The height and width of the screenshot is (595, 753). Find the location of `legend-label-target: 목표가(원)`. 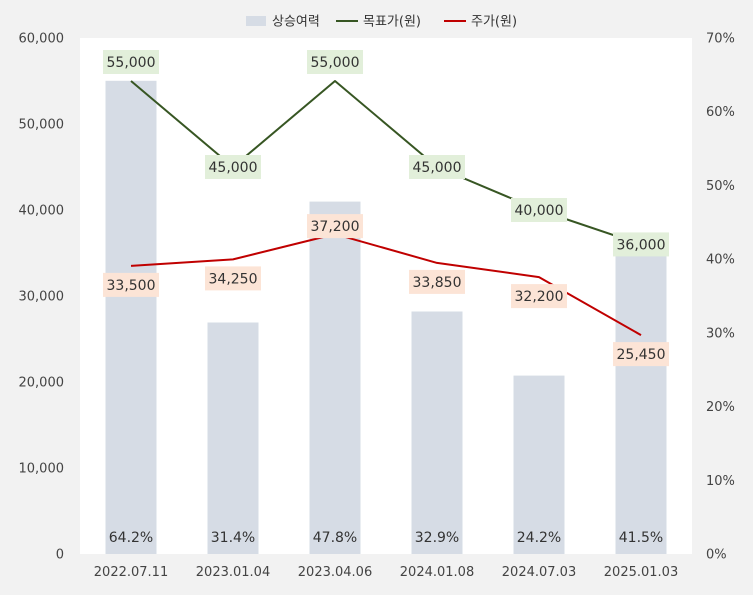

legend-label-target: 목표가(원) is located at coordinates (392, 22).